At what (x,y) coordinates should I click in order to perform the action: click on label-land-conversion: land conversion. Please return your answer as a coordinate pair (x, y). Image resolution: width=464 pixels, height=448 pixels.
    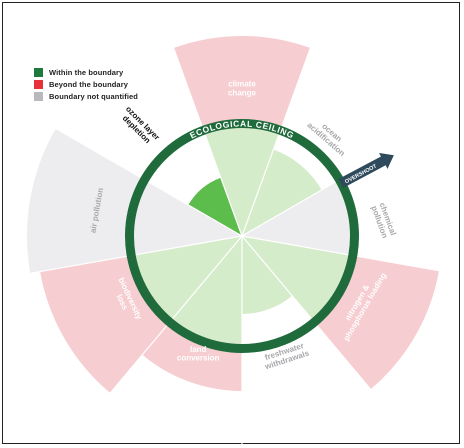
    Looking at the image, I should click on (198, 354).